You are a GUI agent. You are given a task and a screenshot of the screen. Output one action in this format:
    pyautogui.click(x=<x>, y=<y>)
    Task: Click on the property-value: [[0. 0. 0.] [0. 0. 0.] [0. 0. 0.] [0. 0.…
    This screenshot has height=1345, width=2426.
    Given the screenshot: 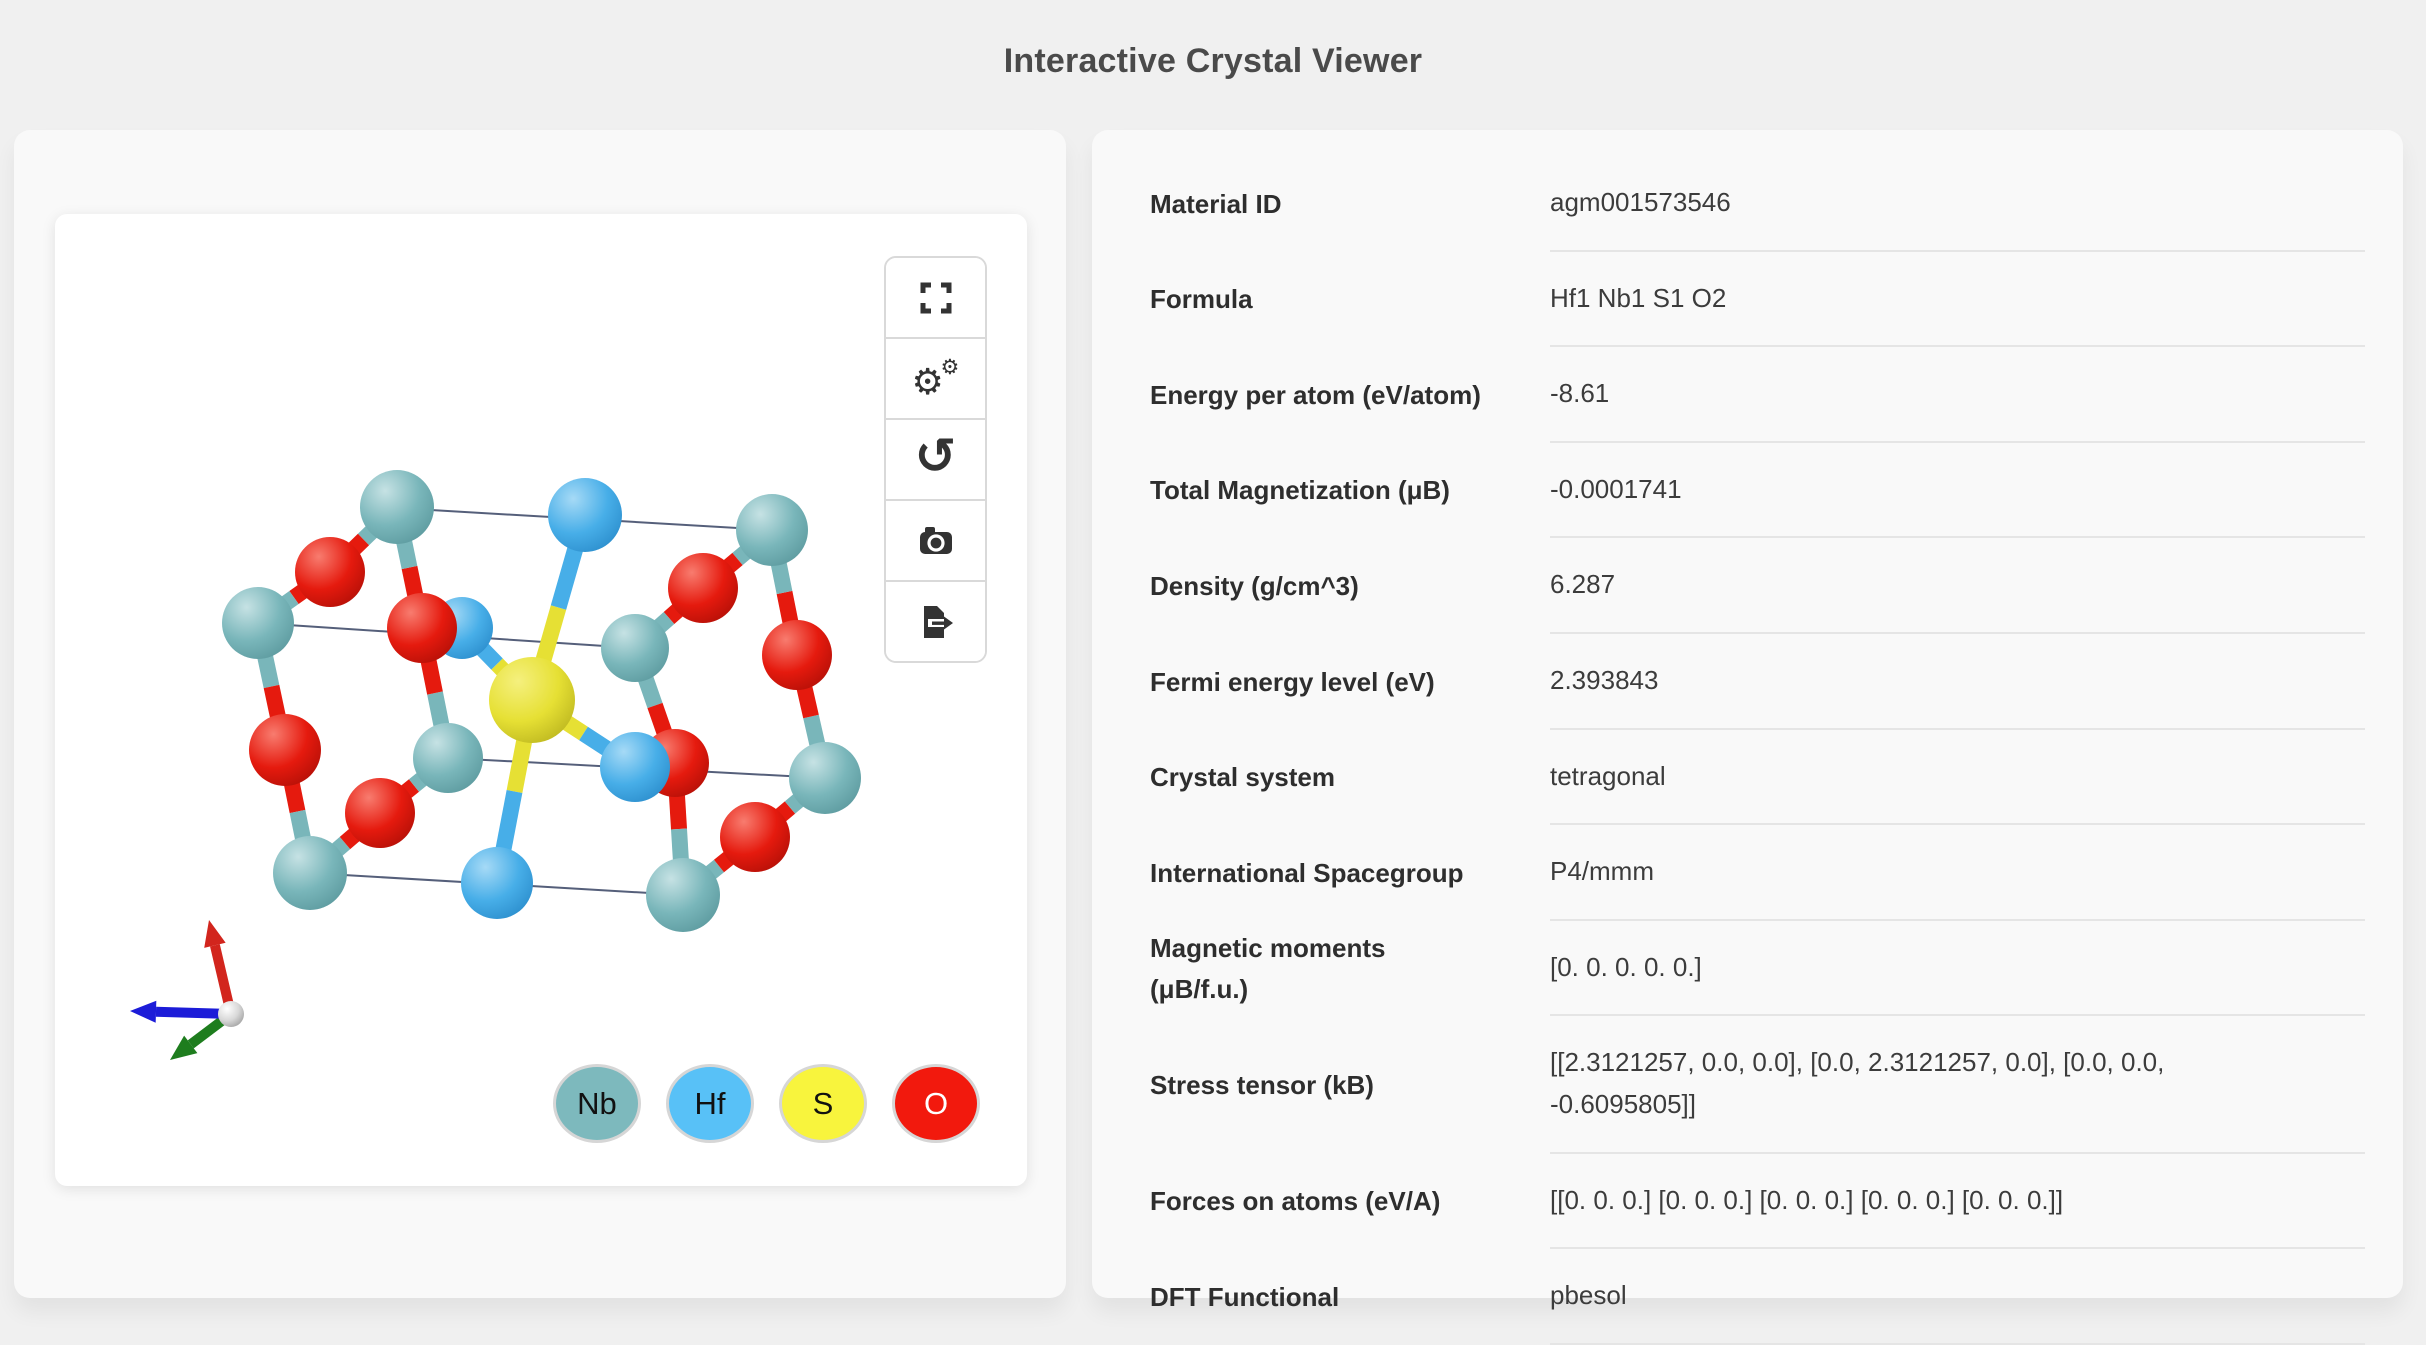 What is the action you would take?
    pyautogui.click(x=1957, y=1202)
    